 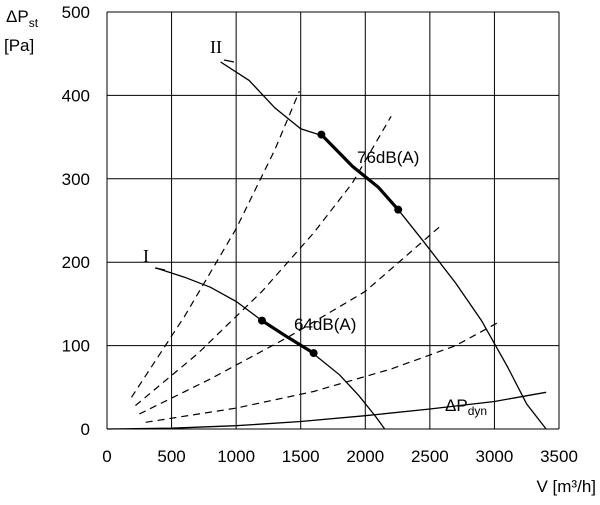 What do you see at coordinates (466, 407) in the screenshot?
I see `dyn-pressure-label: ΔPdyn` at bounding box center [466, 407].